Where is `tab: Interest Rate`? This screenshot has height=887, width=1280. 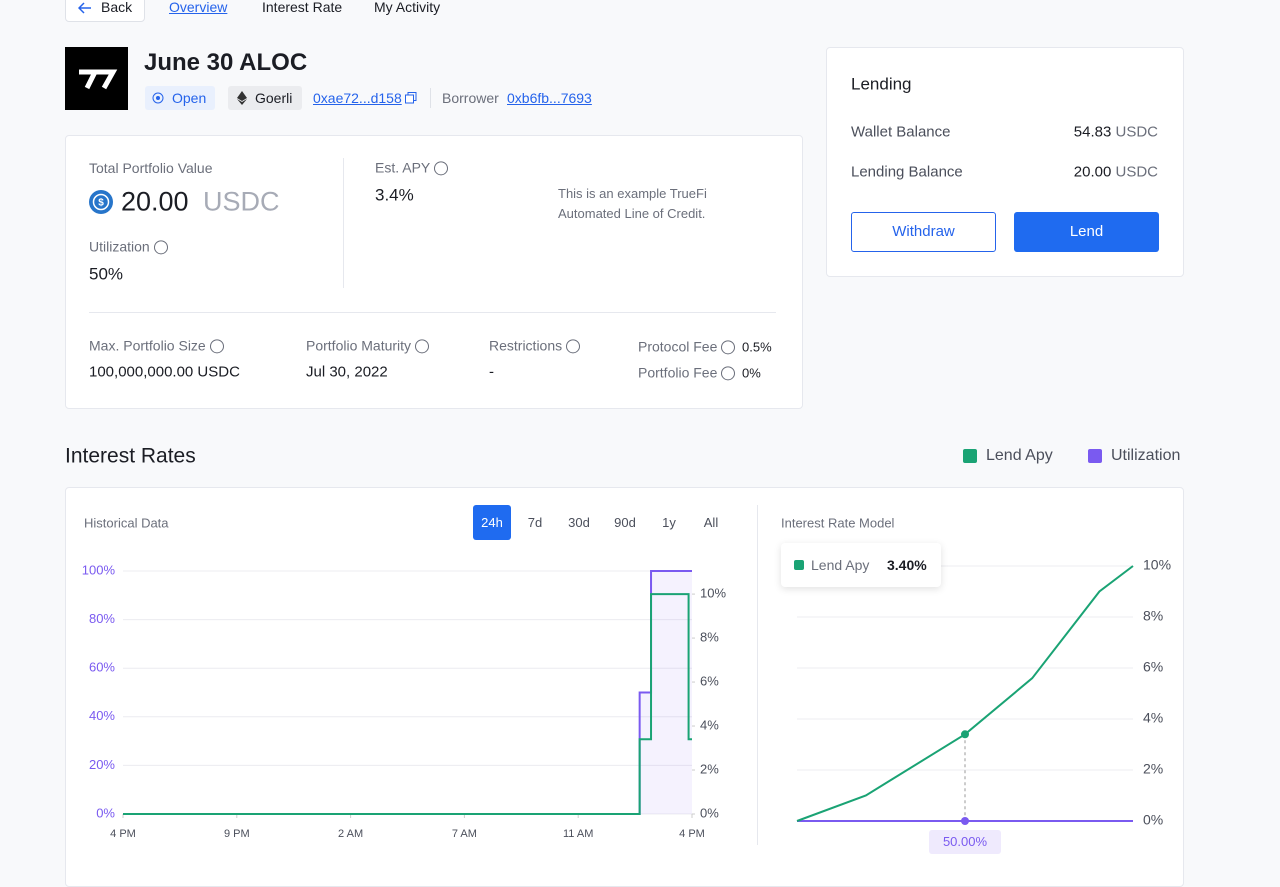
tab: Interest Rate is located at coordinates (302, 7).